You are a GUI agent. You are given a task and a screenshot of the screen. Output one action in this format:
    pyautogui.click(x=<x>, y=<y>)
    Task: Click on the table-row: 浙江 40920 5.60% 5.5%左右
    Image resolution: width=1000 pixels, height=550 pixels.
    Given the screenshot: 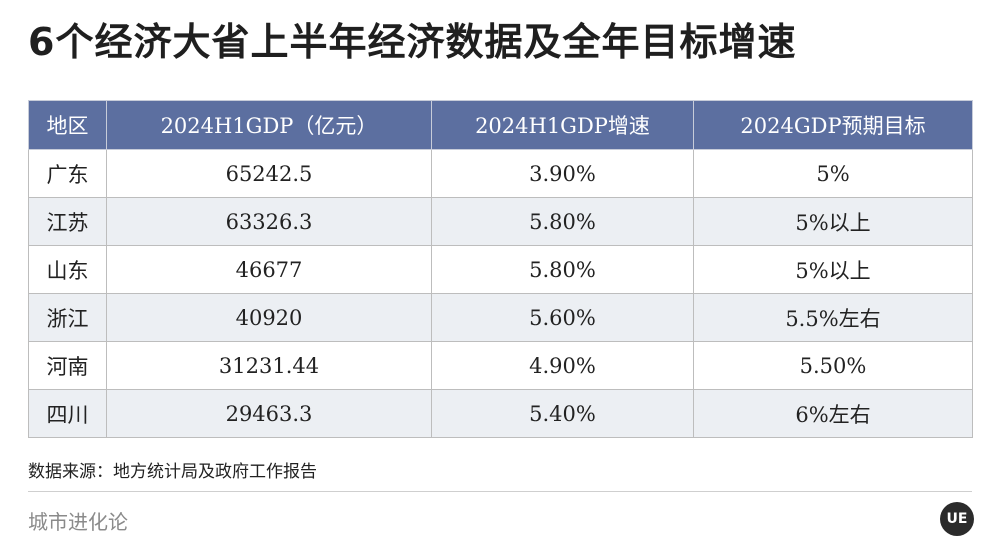 What is the action you would take?
    pyautogui.click(x=500, y=317)
    